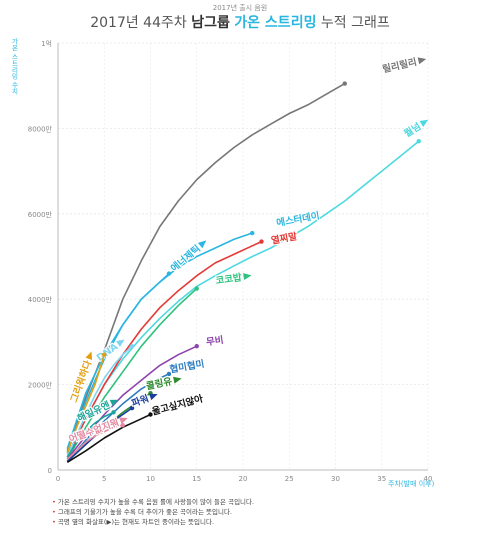 The width and height of the screenshot is (480, 534). I want to click on y-tick-label: 0, so click(50, 471).